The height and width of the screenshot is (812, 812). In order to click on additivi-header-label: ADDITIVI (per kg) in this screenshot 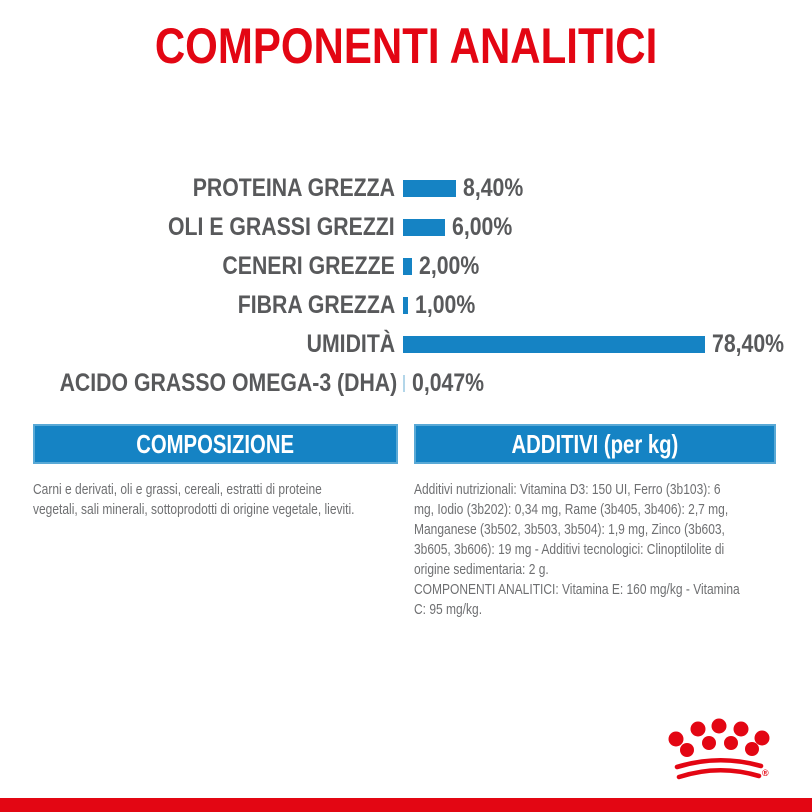, I will do `click(595, 443)`.